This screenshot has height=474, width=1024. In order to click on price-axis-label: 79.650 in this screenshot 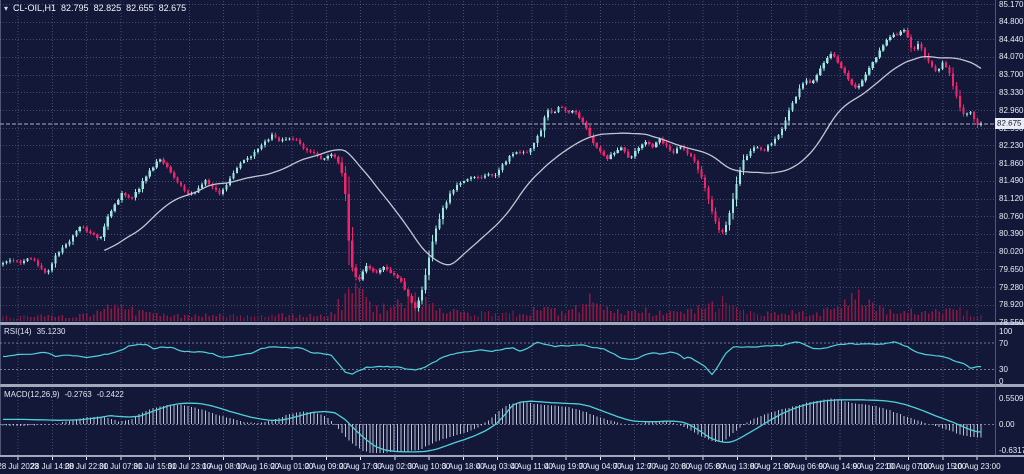, I will do `click(1011, 269)`.